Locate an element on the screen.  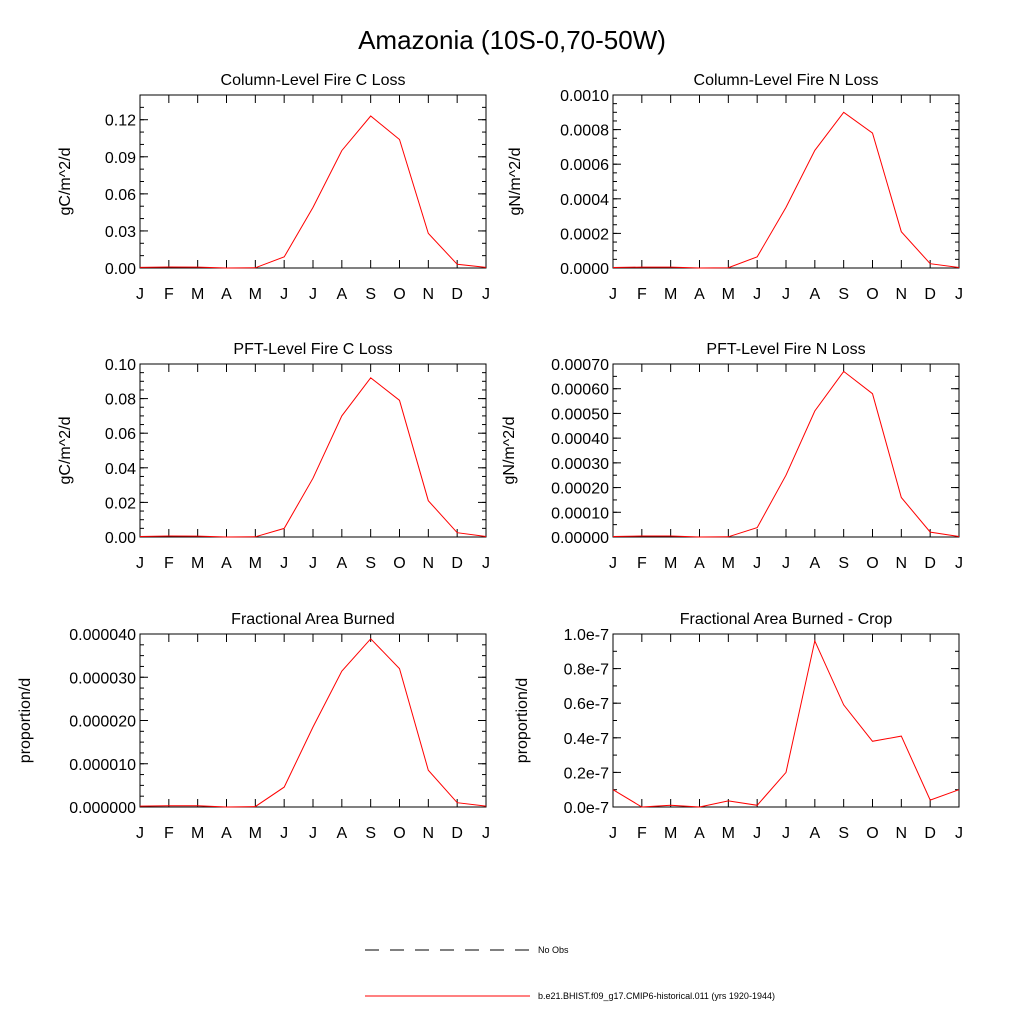
panel-title: PFT-Level Fire N Loss is located at coordinates (785, 349).